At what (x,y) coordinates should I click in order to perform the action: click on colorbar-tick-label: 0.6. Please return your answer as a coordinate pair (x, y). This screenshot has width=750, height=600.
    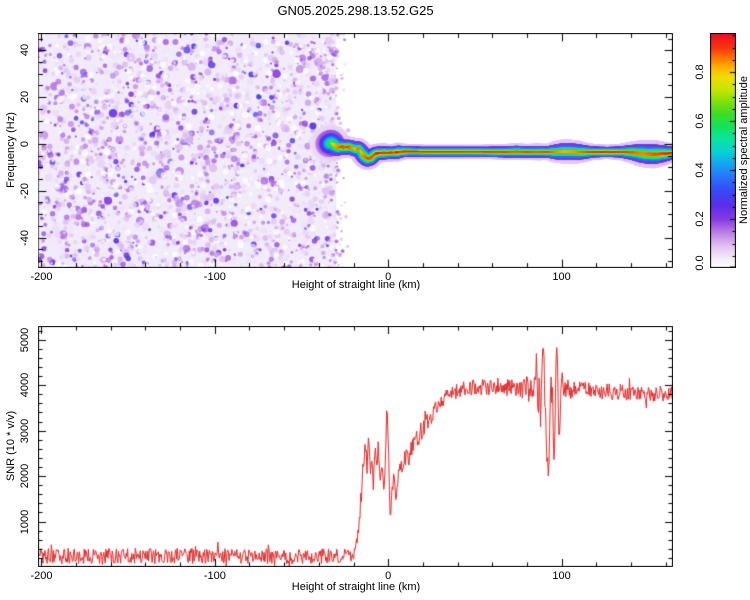
    Looking at the image, I should click on (700, 121).